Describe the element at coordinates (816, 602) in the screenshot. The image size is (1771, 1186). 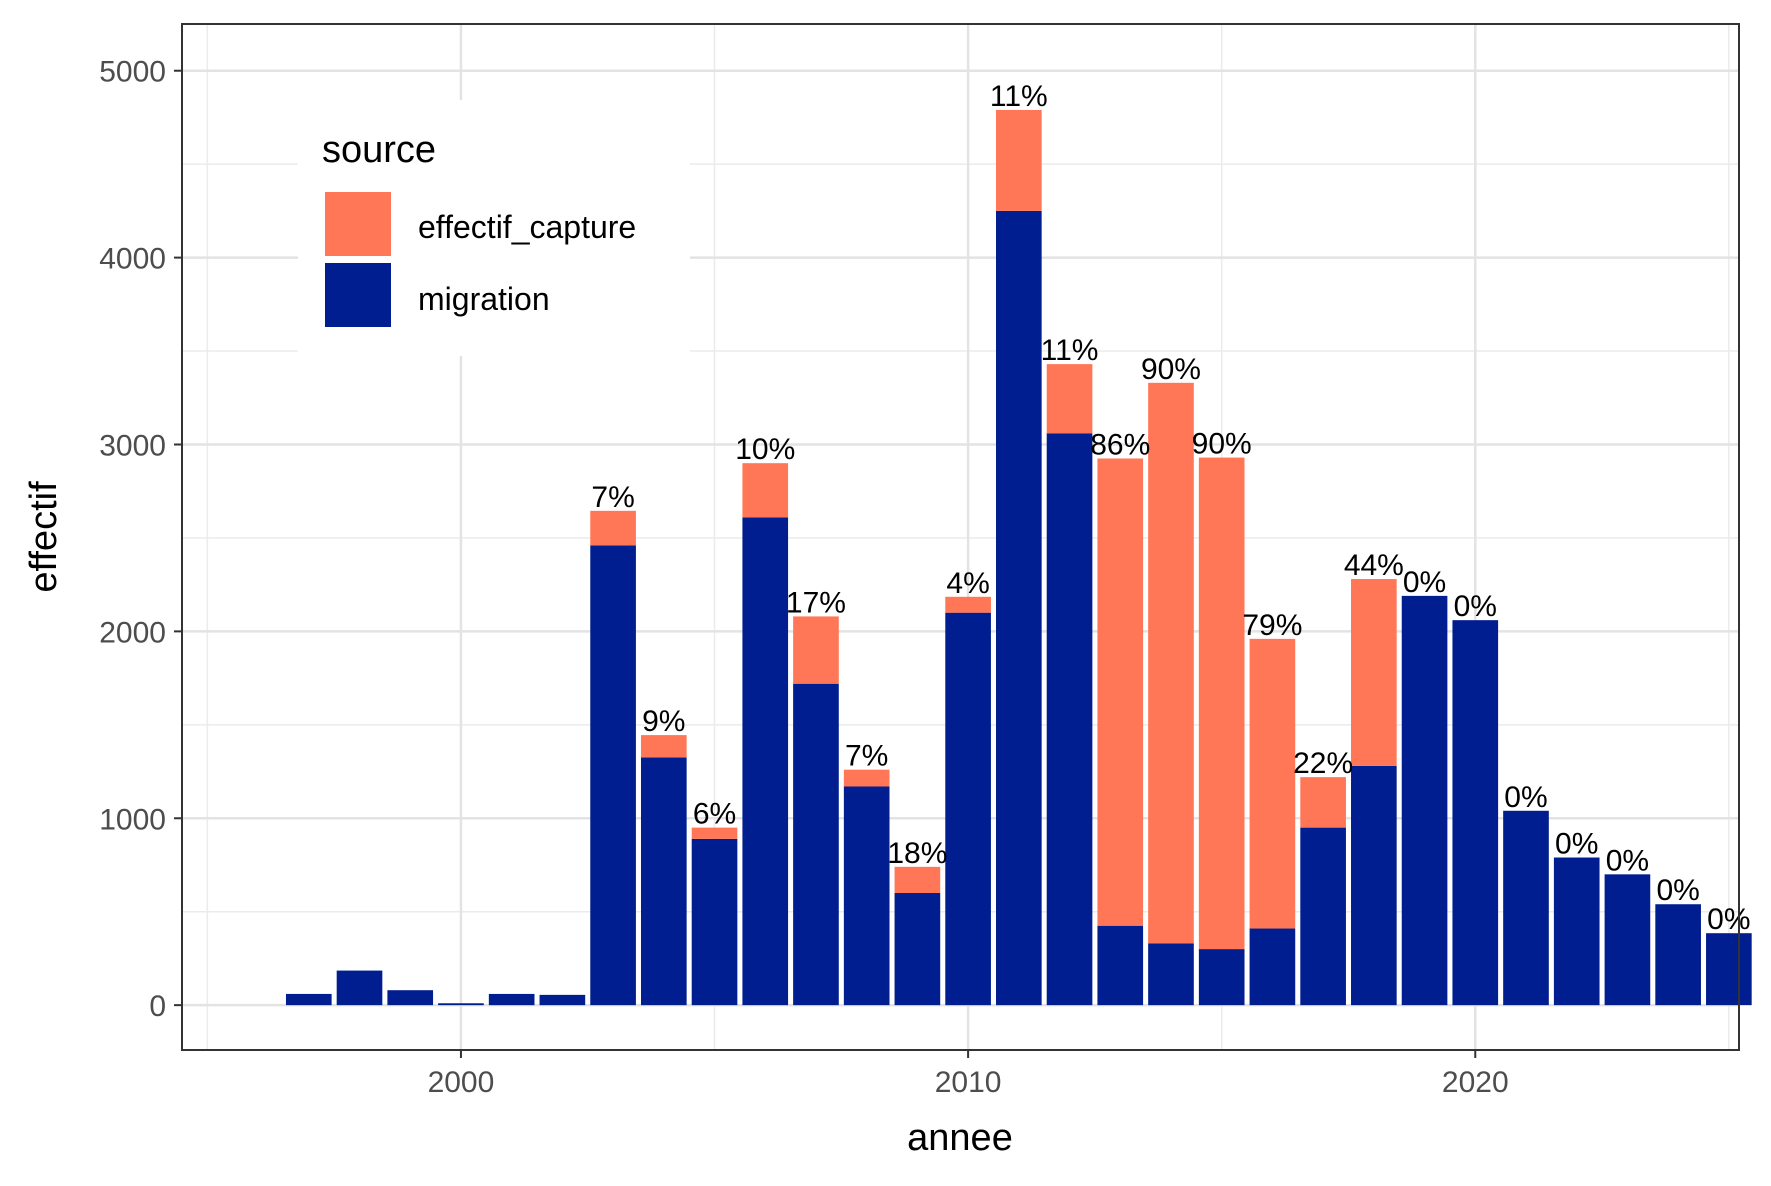
I see `bar-percent-label: 17%` at that location.